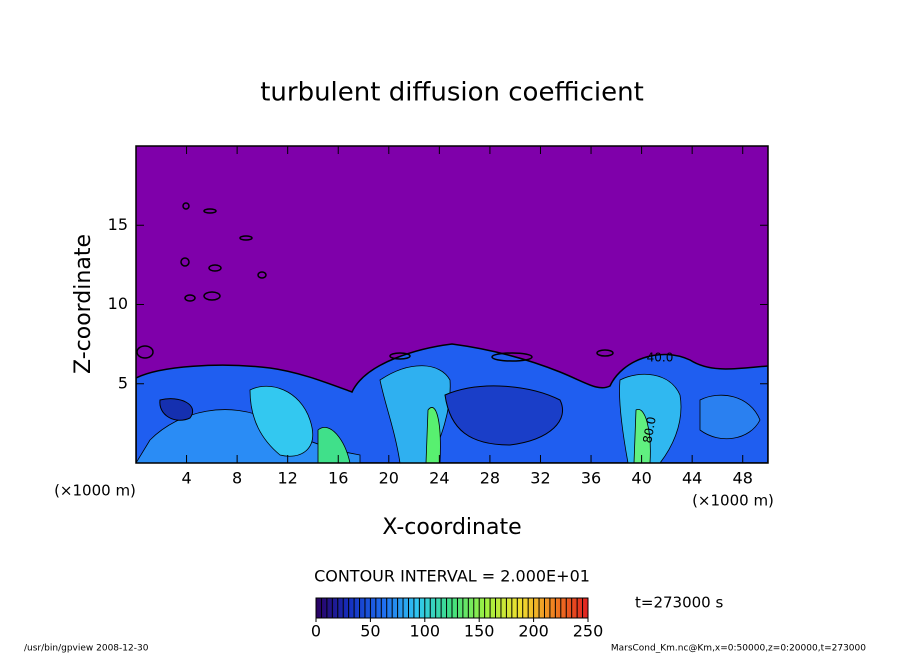 The height and width of the screenshot is (654, 904). I want to click on y-axis-label: Z-coordinate, so click(83, 304).